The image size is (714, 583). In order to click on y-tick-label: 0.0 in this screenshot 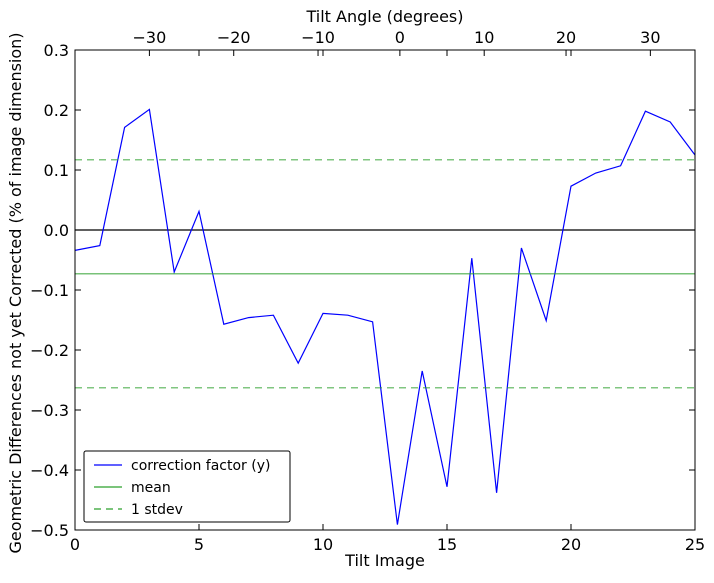, I will do `click(56, 230)`.